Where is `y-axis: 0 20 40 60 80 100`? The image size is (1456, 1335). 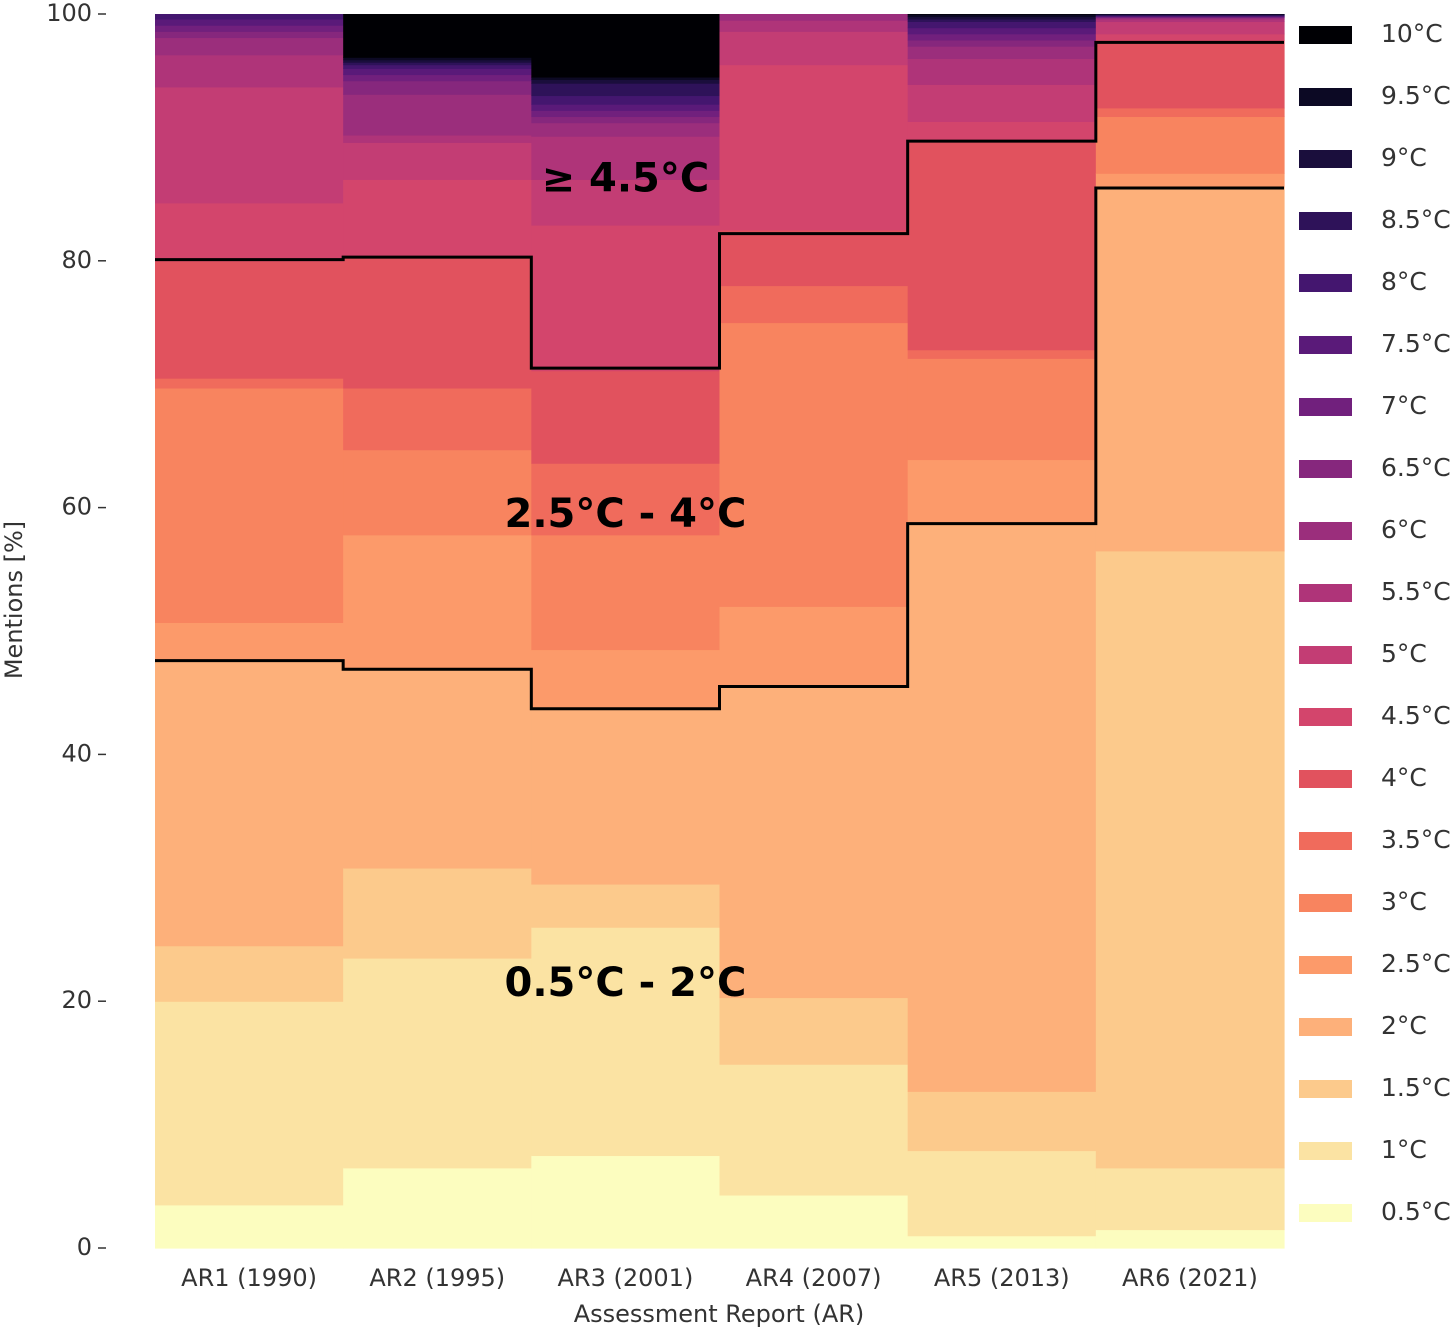 y-axis: 0 20 40 60 80 100 is located at coordinates (76, 630).